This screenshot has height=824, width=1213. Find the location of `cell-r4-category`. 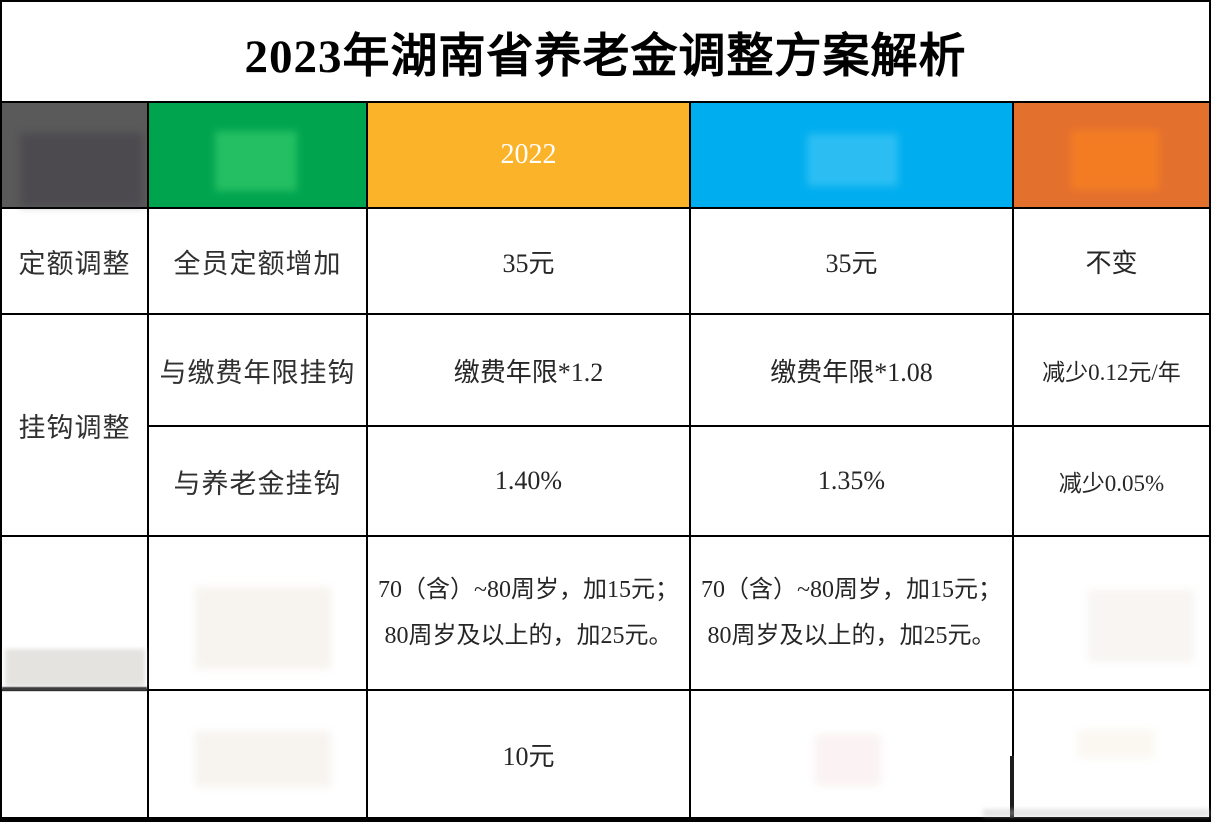

cell-r4-category is located at coordinates (75, 614).